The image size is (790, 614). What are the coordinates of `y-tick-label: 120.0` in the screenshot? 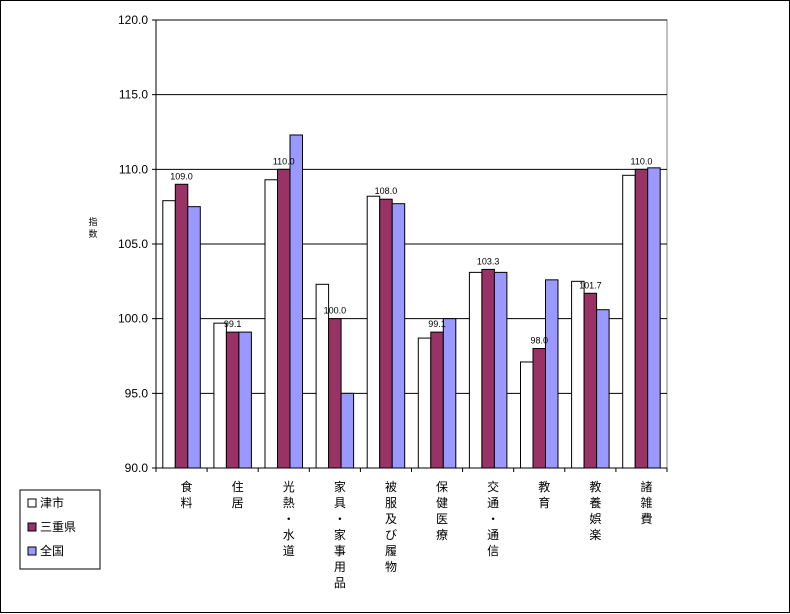 It's located at (133, 20).